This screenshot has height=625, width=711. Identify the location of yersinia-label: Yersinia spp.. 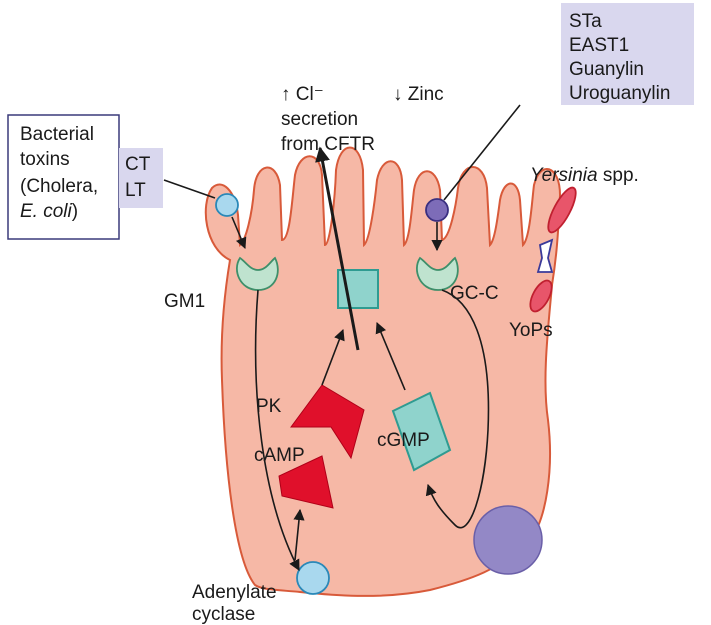
(584, 175).